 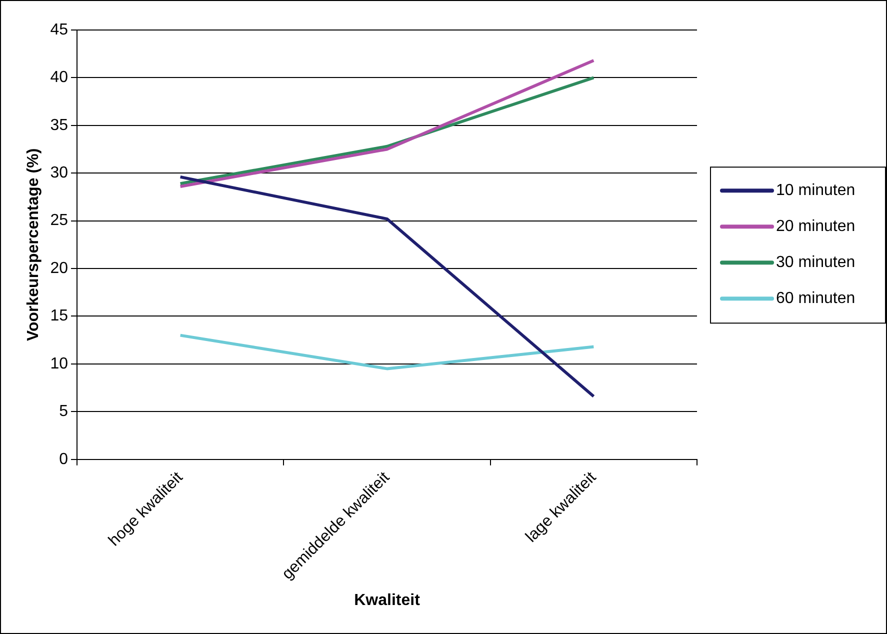 I want to click on y-tick-label: 0, so click(x=63, y=459).